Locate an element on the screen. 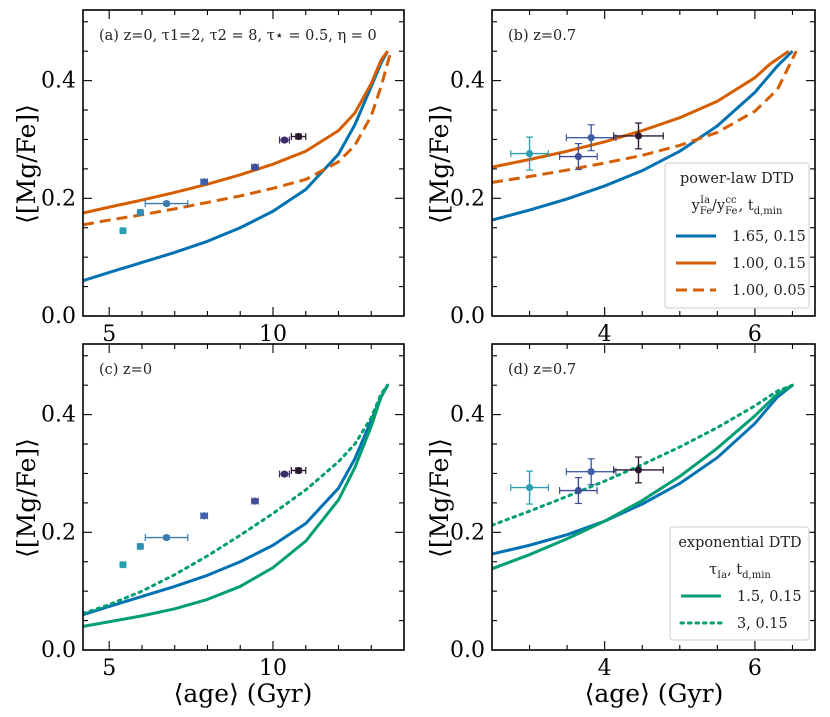  ytick-label-a-0: 0.0 is located at coordinates (58, 316).